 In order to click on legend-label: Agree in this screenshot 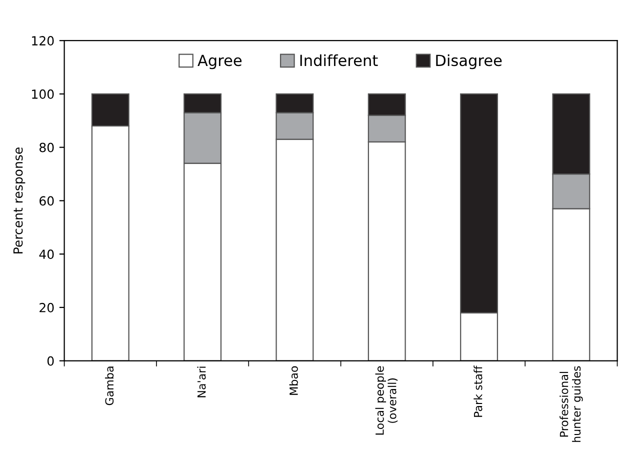, I will do `click(220, 62)`.